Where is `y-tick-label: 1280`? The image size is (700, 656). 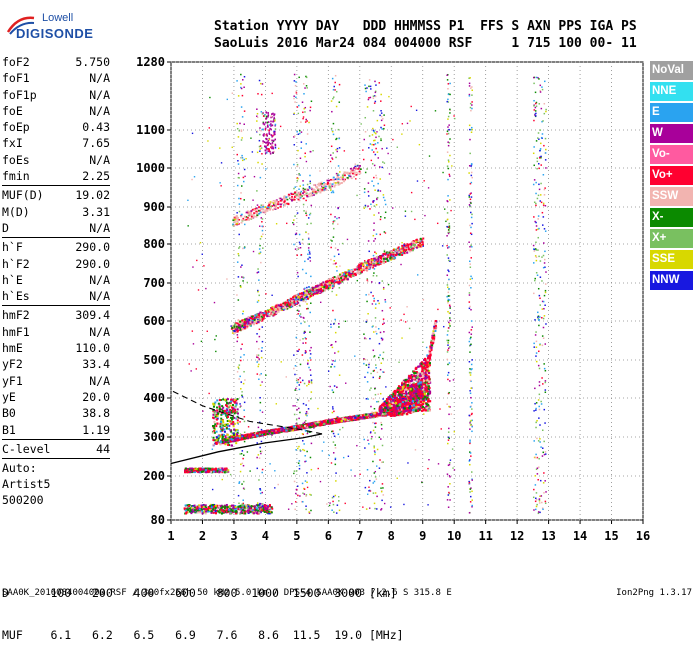
y-tick-label: 1280 is located at coordinates (150, 62).